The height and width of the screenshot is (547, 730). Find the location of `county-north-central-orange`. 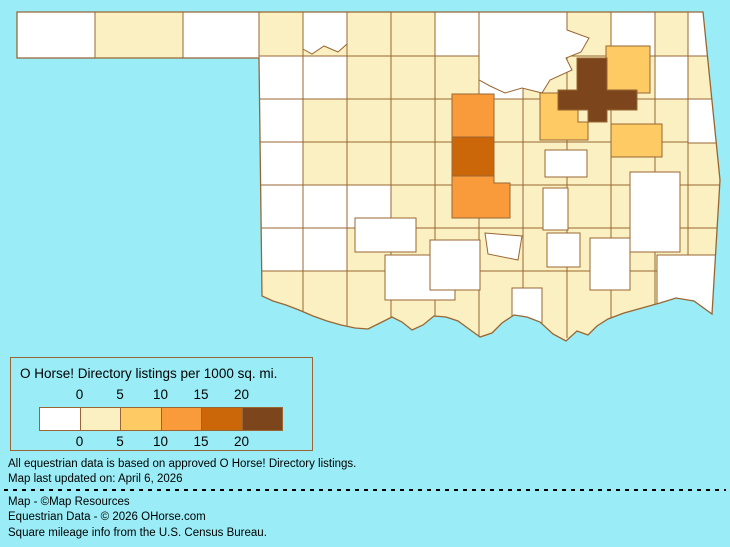

county-north-central-orange is located at coordinates (473, 115).